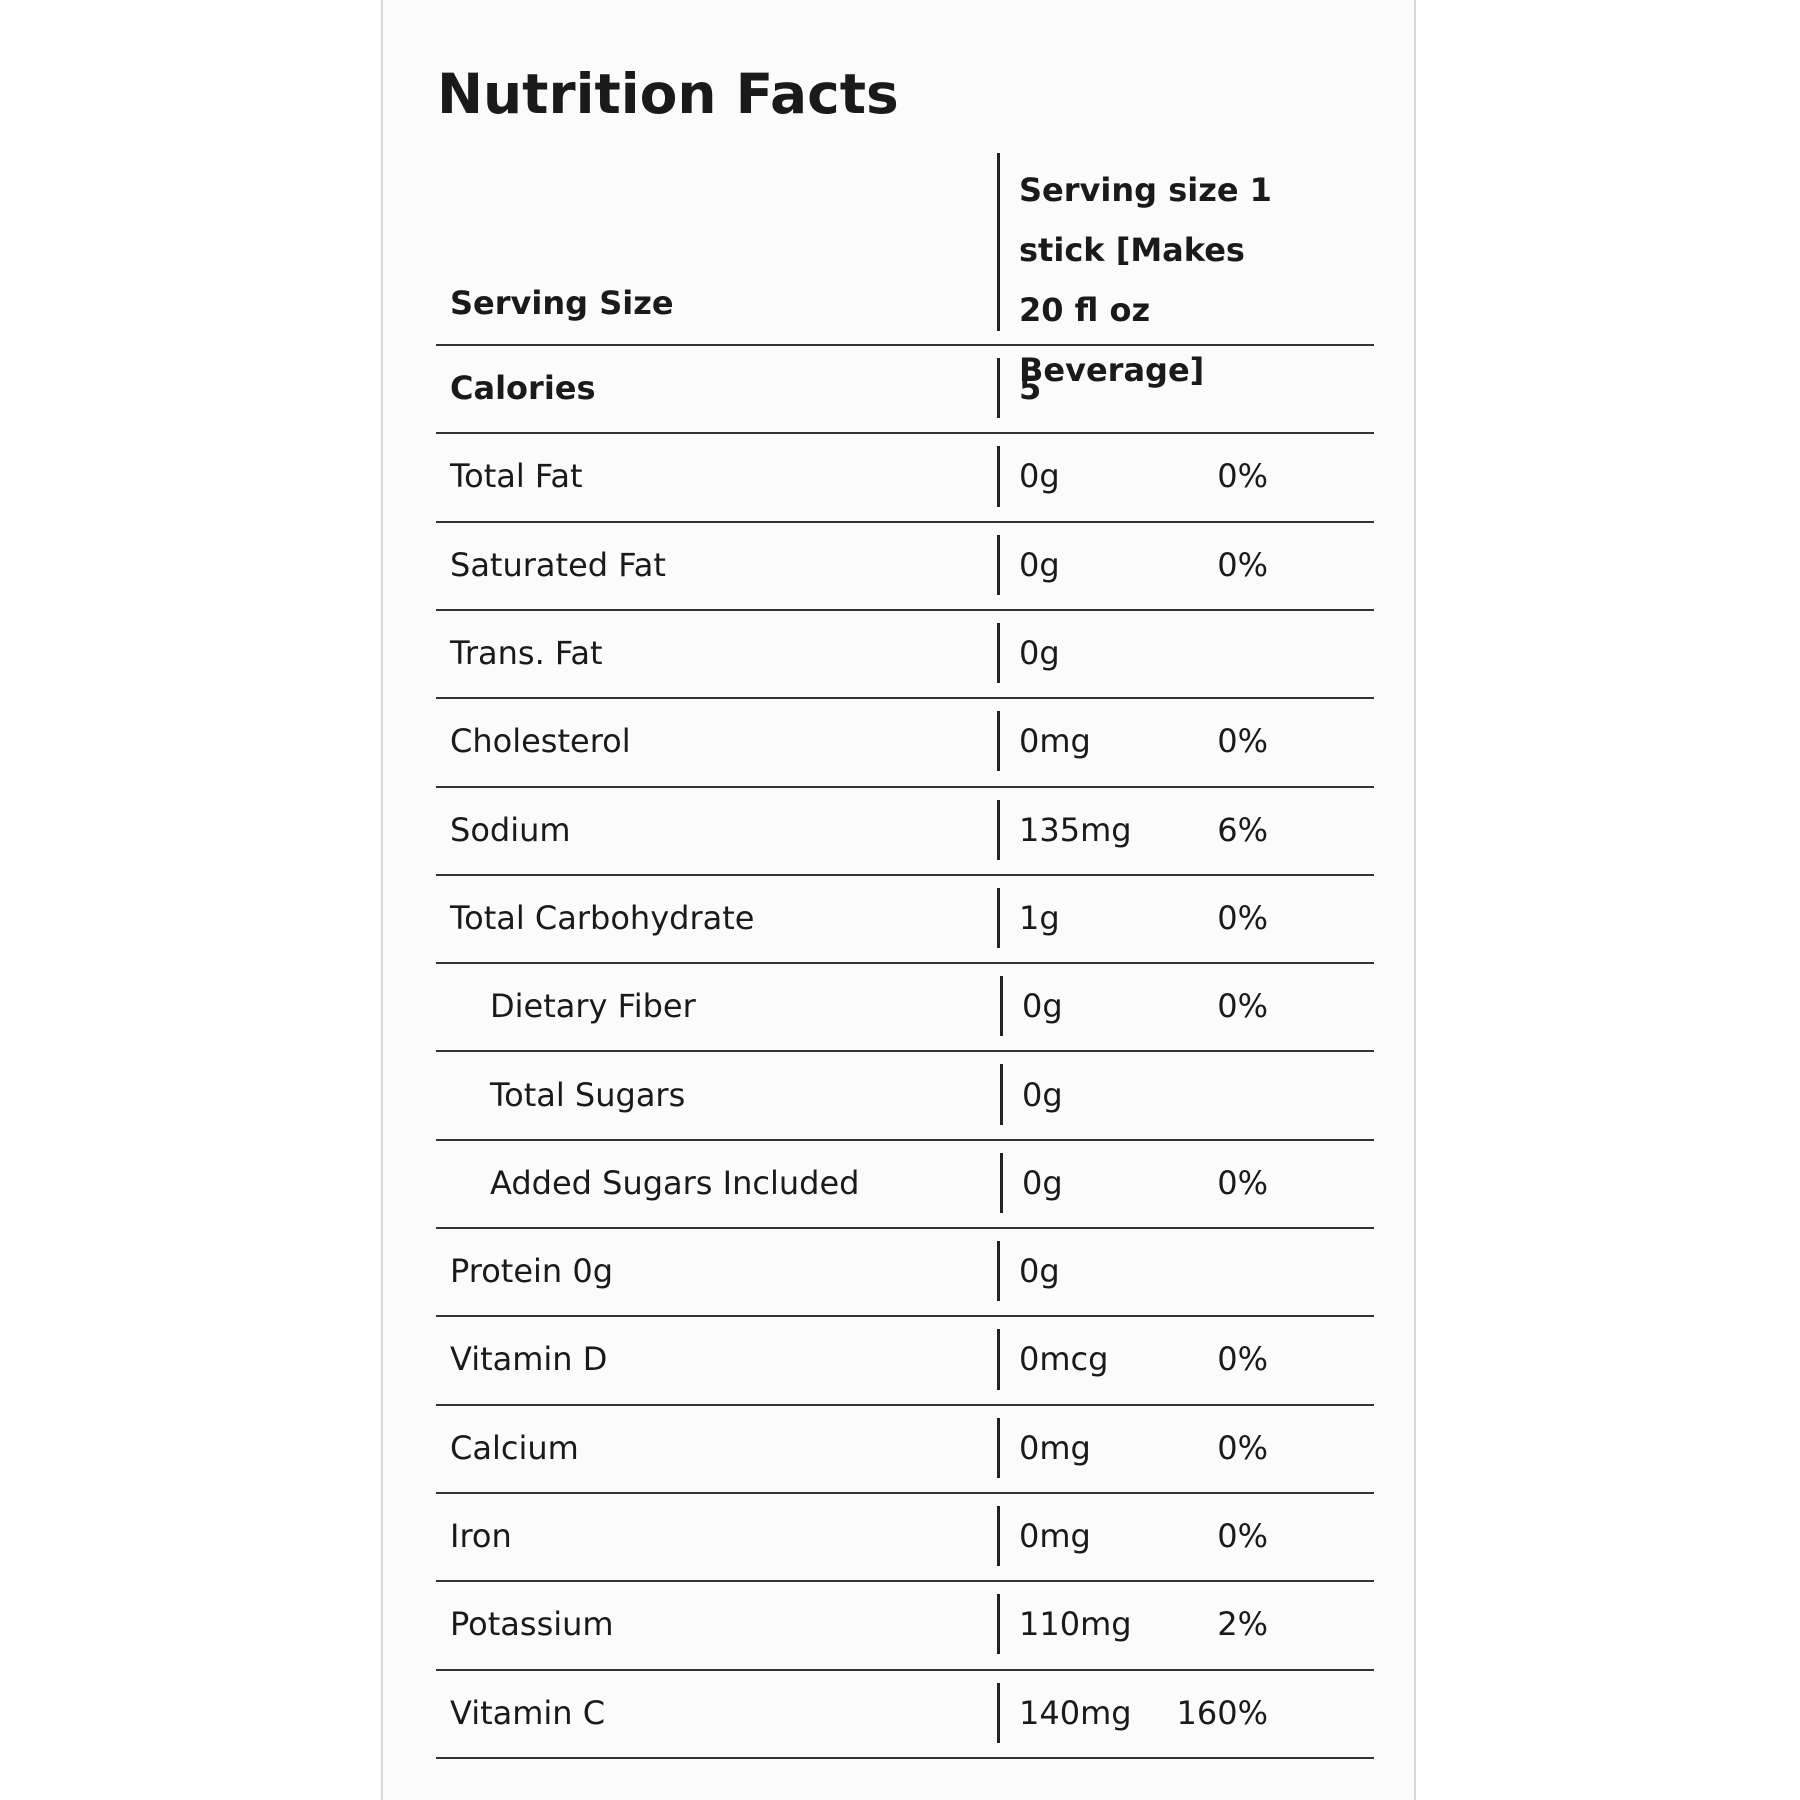  What do you see at coordinates (526, 653) in the screenshot?
I see `row-label: Trans. Fat` at bounding box center [526, 653].